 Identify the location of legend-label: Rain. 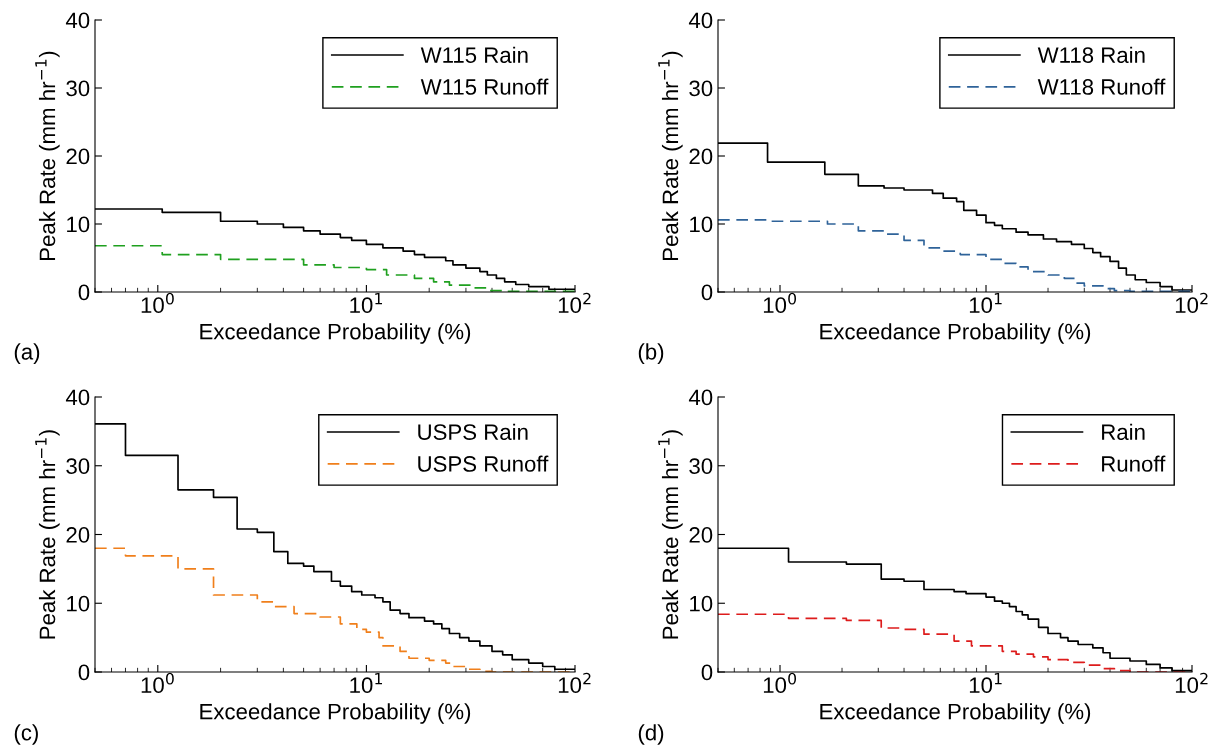
(1123, 431).